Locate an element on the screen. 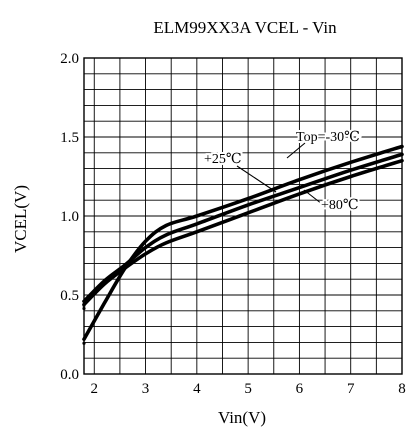 The height and width of the screenshot is (430, 407). x-tick-label: 8 is located at coordinates (402, 389).